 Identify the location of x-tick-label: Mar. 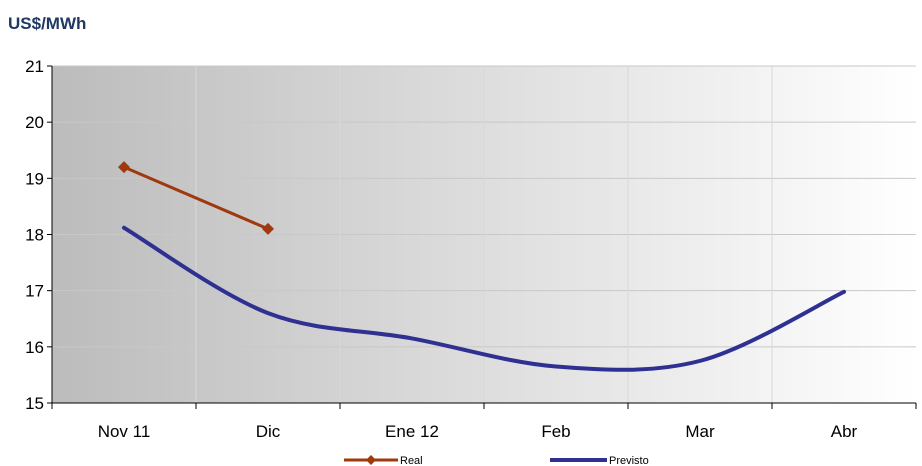
(700, 431).